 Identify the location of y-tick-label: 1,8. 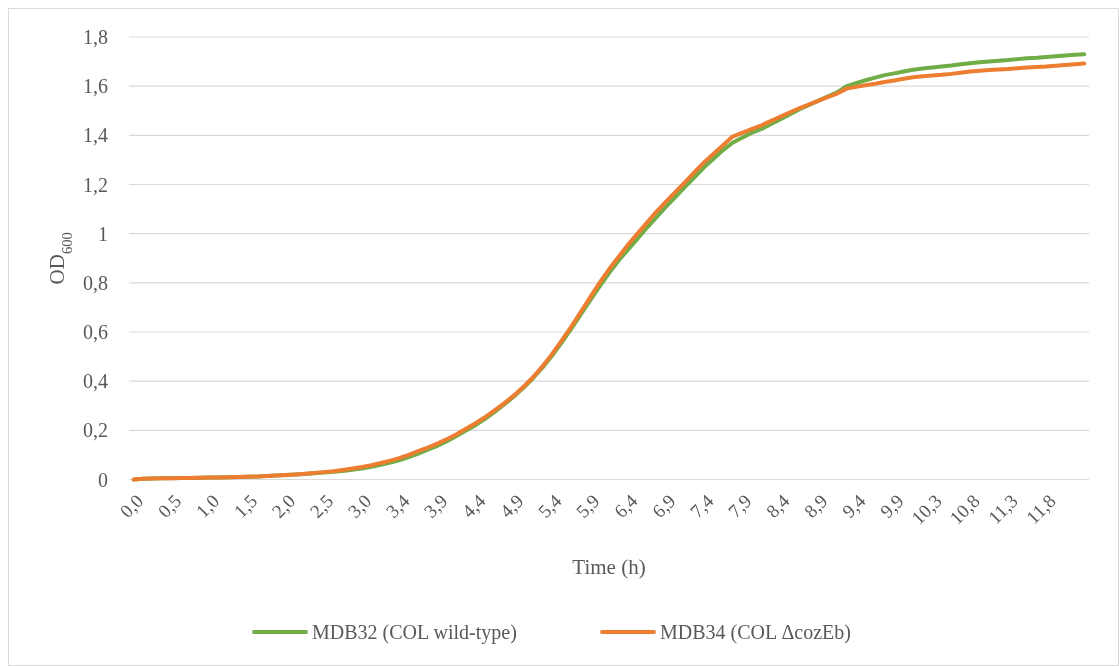
(95, 37).